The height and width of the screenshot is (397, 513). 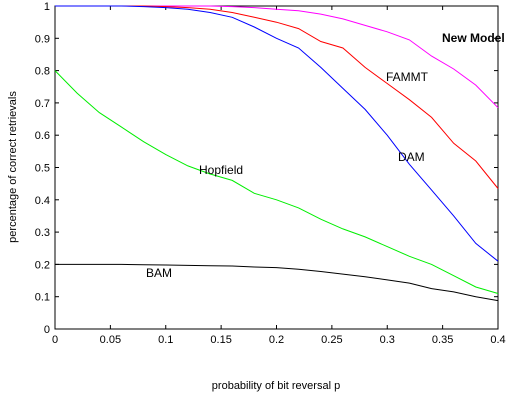 What do you see at coordinates (221, 170) in the screenshot?
I see `series-label-hopfield: Hopfield` at bounding box center [221, 170].